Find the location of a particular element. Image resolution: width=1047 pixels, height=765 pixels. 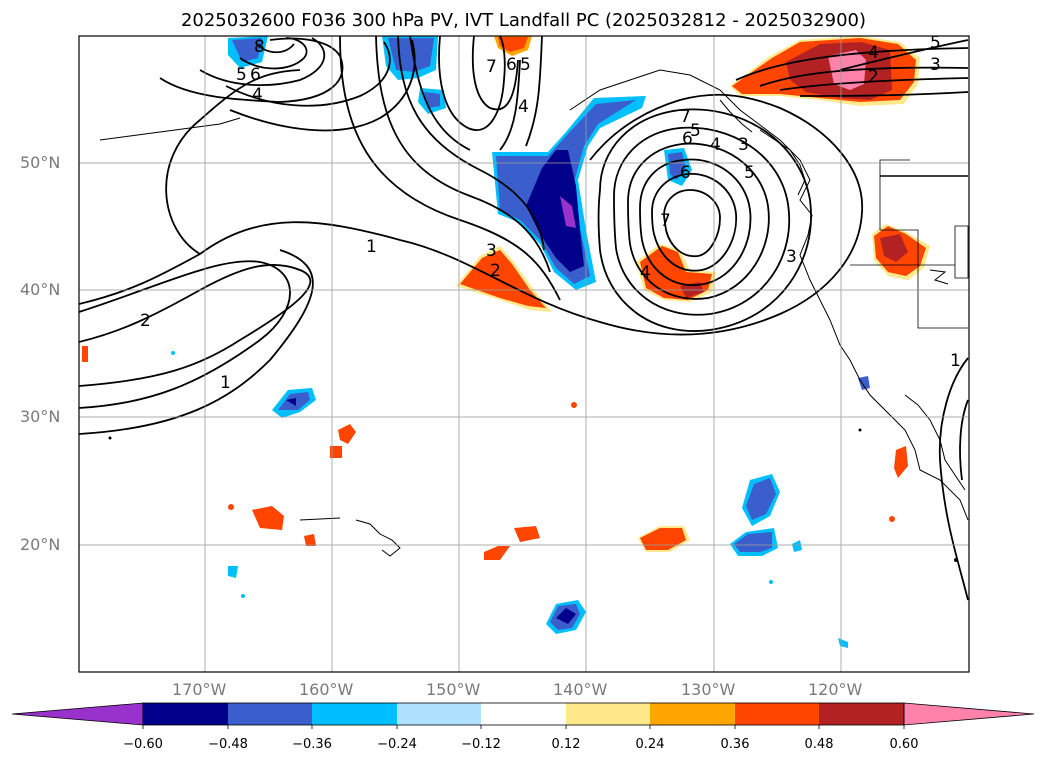

colorbar is located at coordinates (523, 715).